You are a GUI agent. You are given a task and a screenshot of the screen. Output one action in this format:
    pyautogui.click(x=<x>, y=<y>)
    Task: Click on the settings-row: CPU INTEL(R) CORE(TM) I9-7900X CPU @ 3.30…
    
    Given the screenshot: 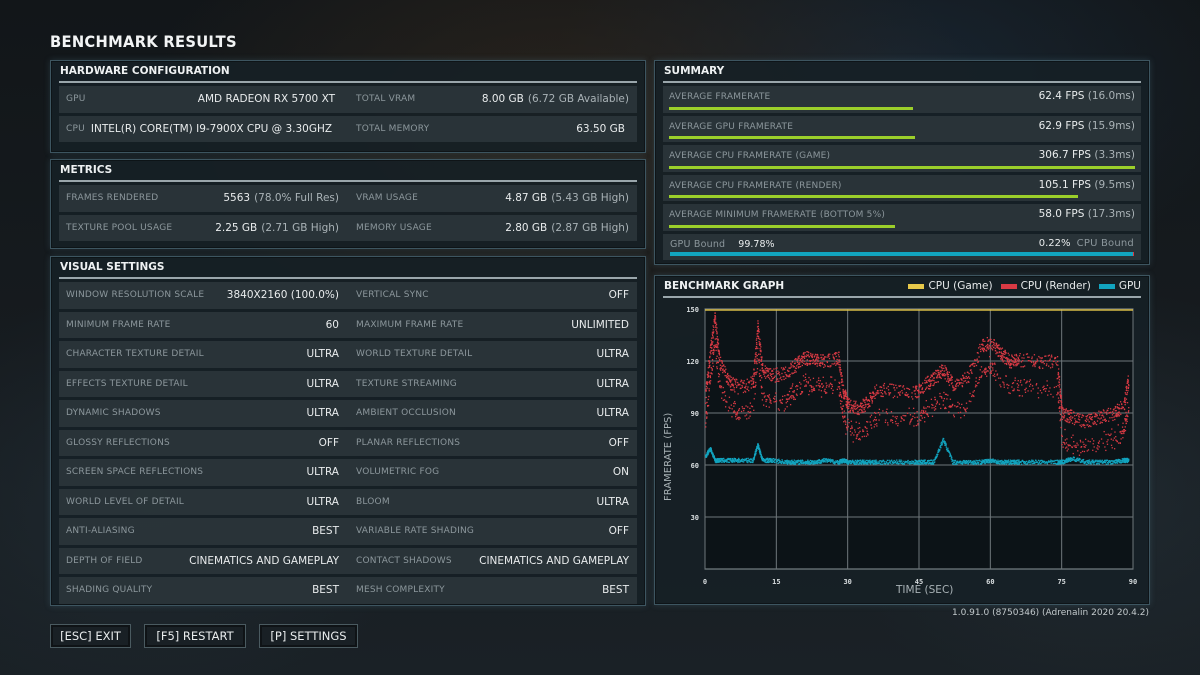 What is the action you would take?
    pyautogui.click(x=348, y=129)
    